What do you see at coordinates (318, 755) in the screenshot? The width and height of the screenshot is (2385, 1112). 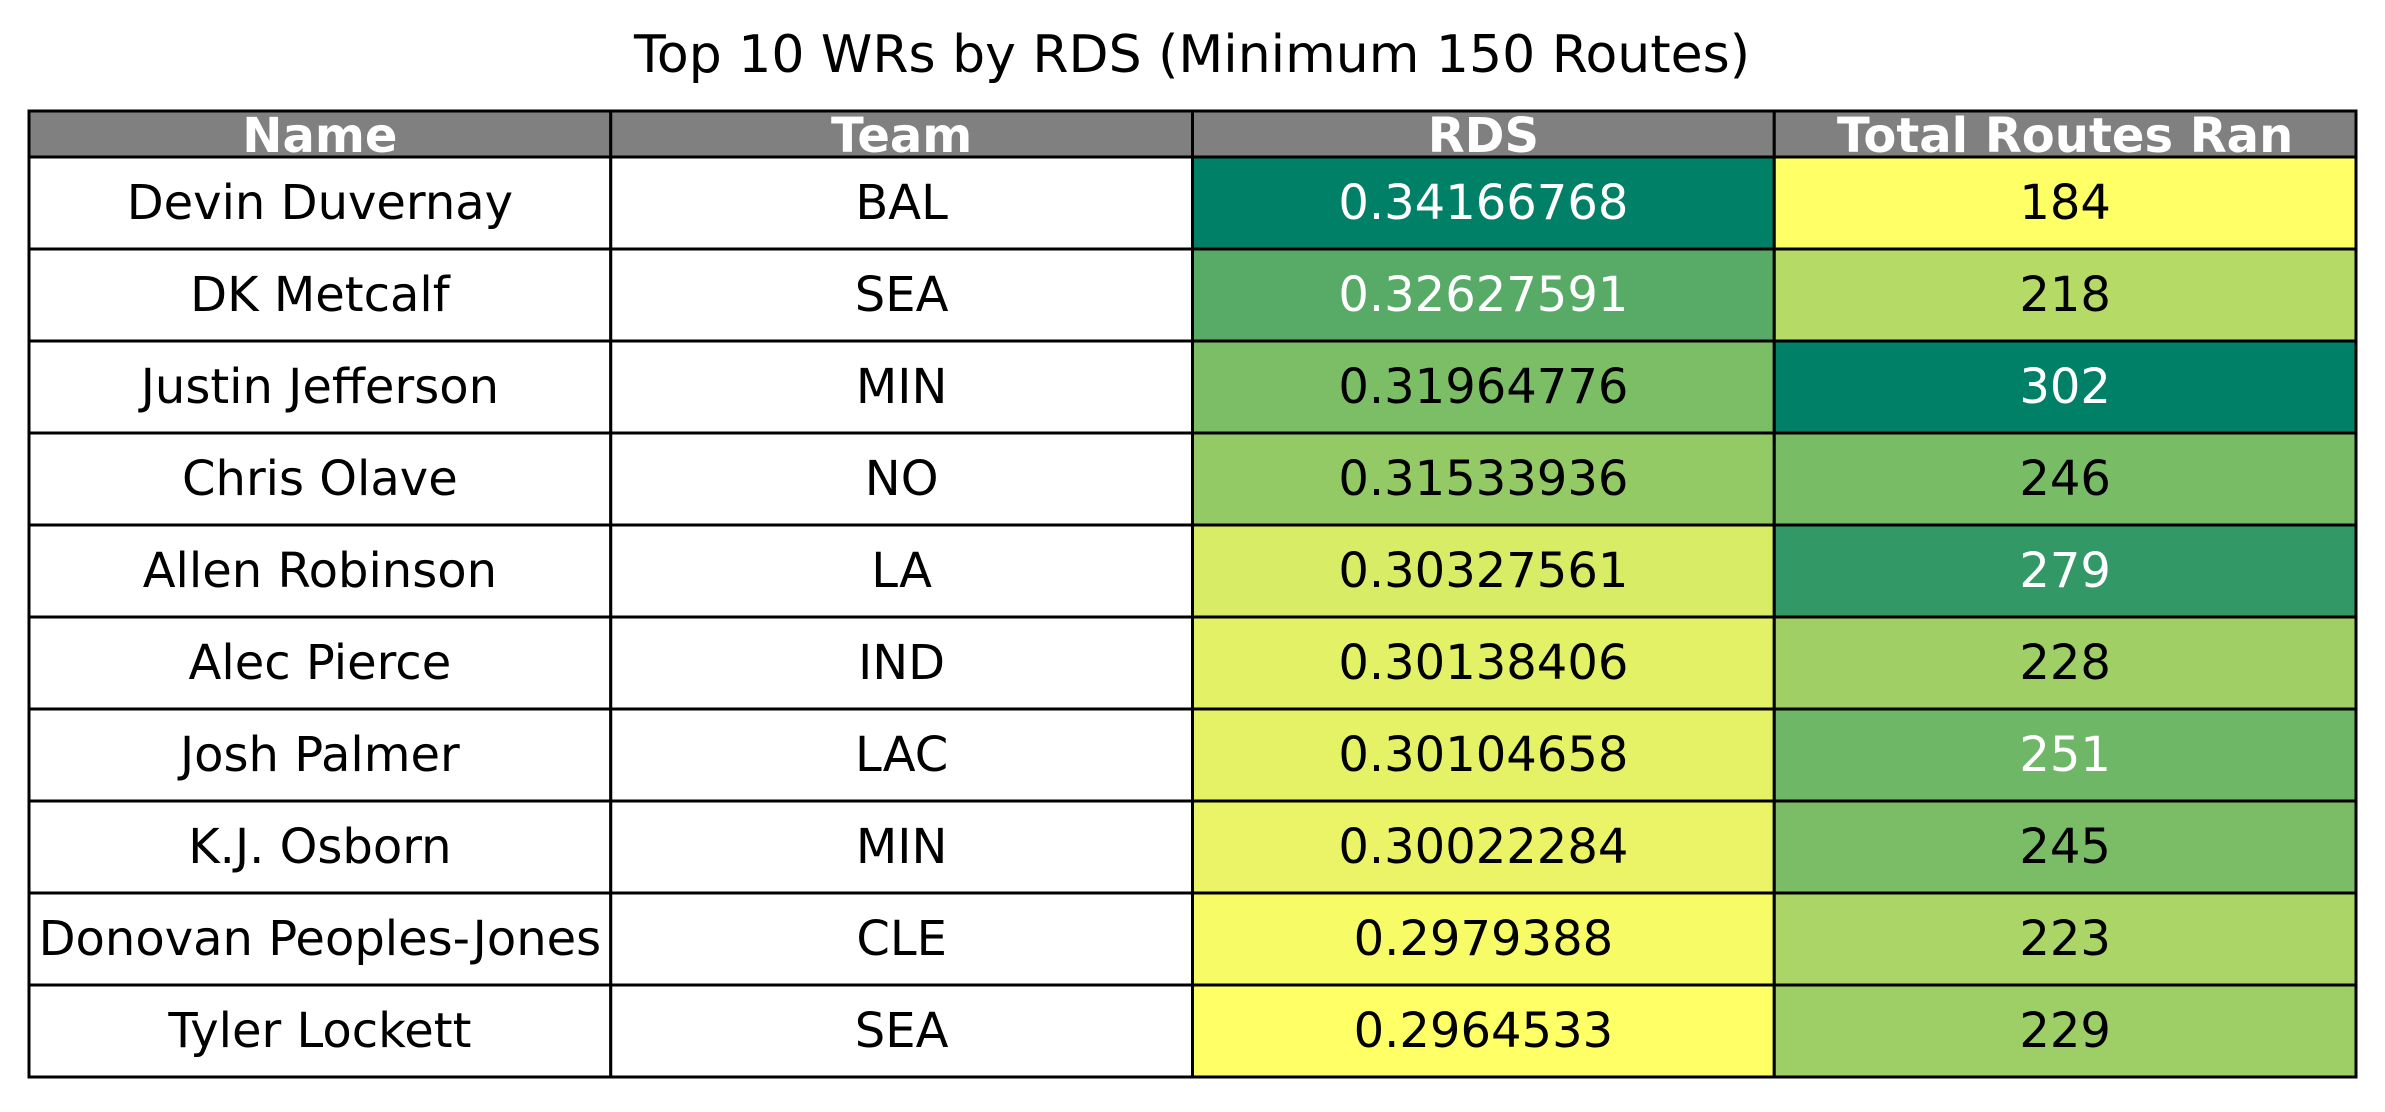 I see `cell-value: Josh Palmer` at bounding box center [318, 755].